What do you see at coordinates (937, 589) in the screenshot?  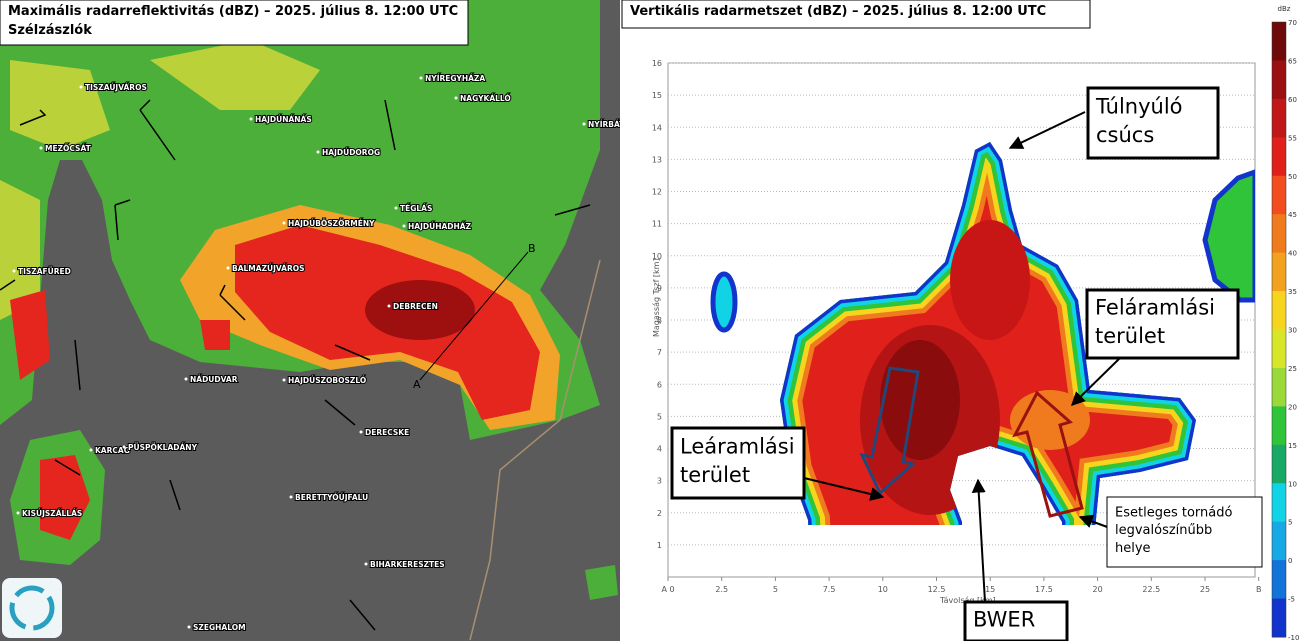 I see `x-tick-label: 12.5` at bounding box center [937, 589].